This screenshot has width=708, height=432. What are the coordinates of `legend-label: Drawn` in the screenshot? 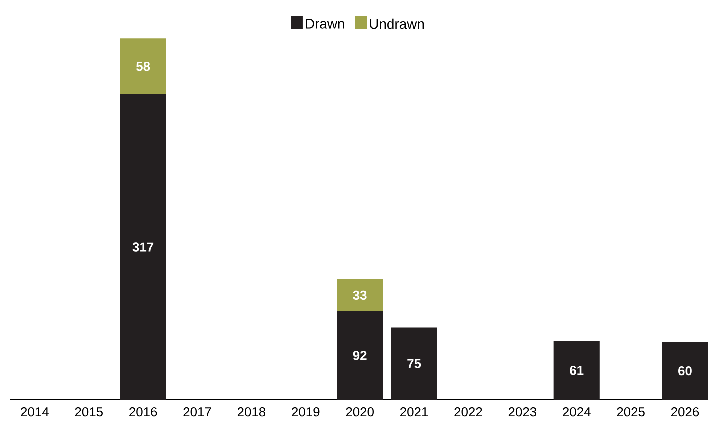 It's located at (325, 24).